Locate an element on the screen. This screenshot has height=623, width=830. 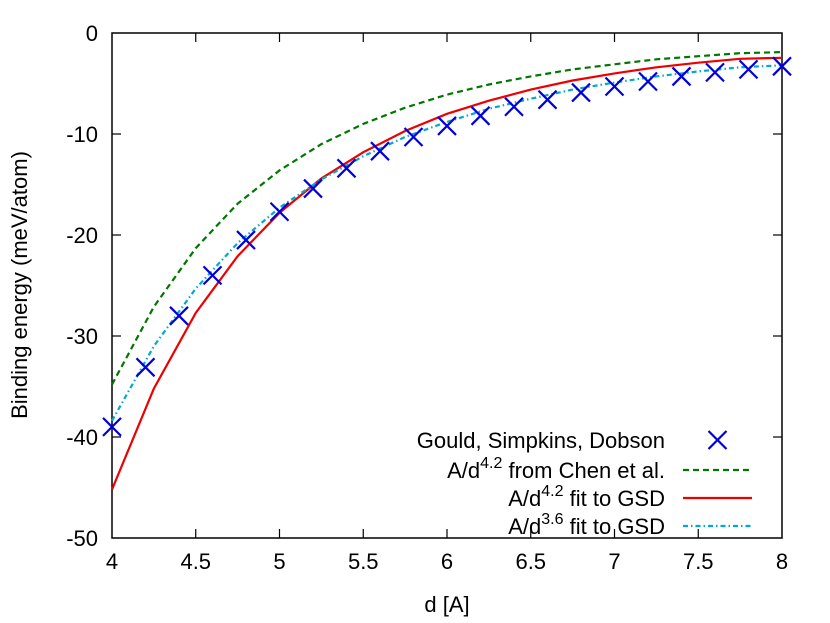
y-tick-label: 0 is located at coordinates (92, 33).